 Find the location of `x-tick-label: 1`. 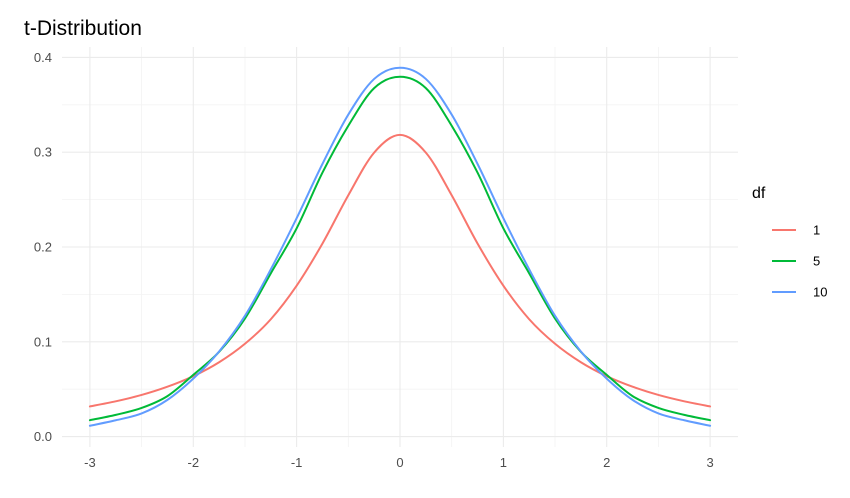

x-tick-label: 1 is located at coordinates (503, 462).